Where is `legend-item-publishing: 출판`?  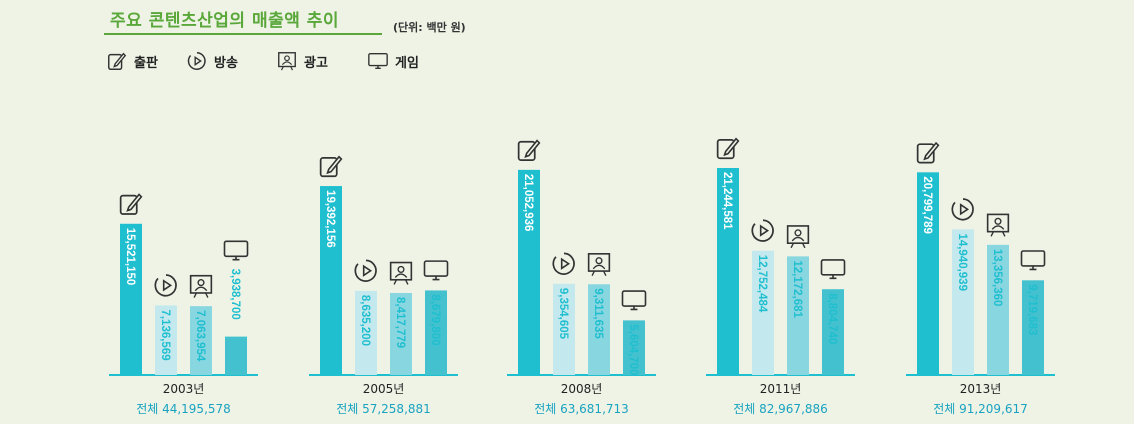 legend-item-publishing: 출판 is located at coordinates (132, 61).